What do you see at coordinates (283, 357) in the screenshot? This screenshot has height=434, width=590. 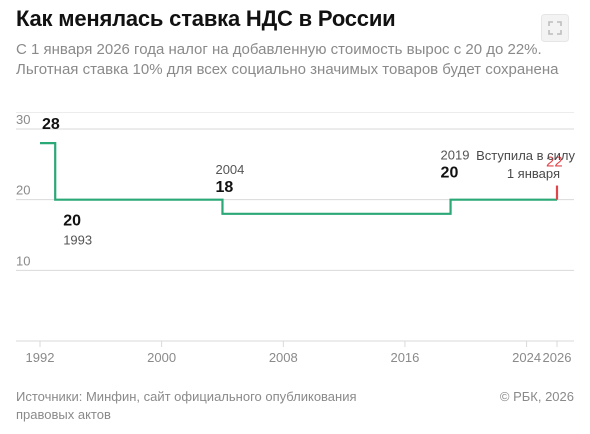 I see `x-tick-label: 2008` at bounding box center [283, 357].